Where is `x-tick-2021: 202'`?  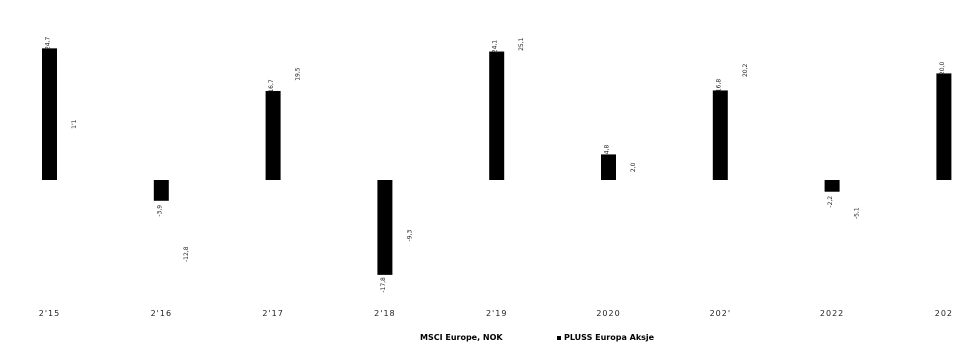
x-tick-2021: 202' is located at coordinates (720, 313).